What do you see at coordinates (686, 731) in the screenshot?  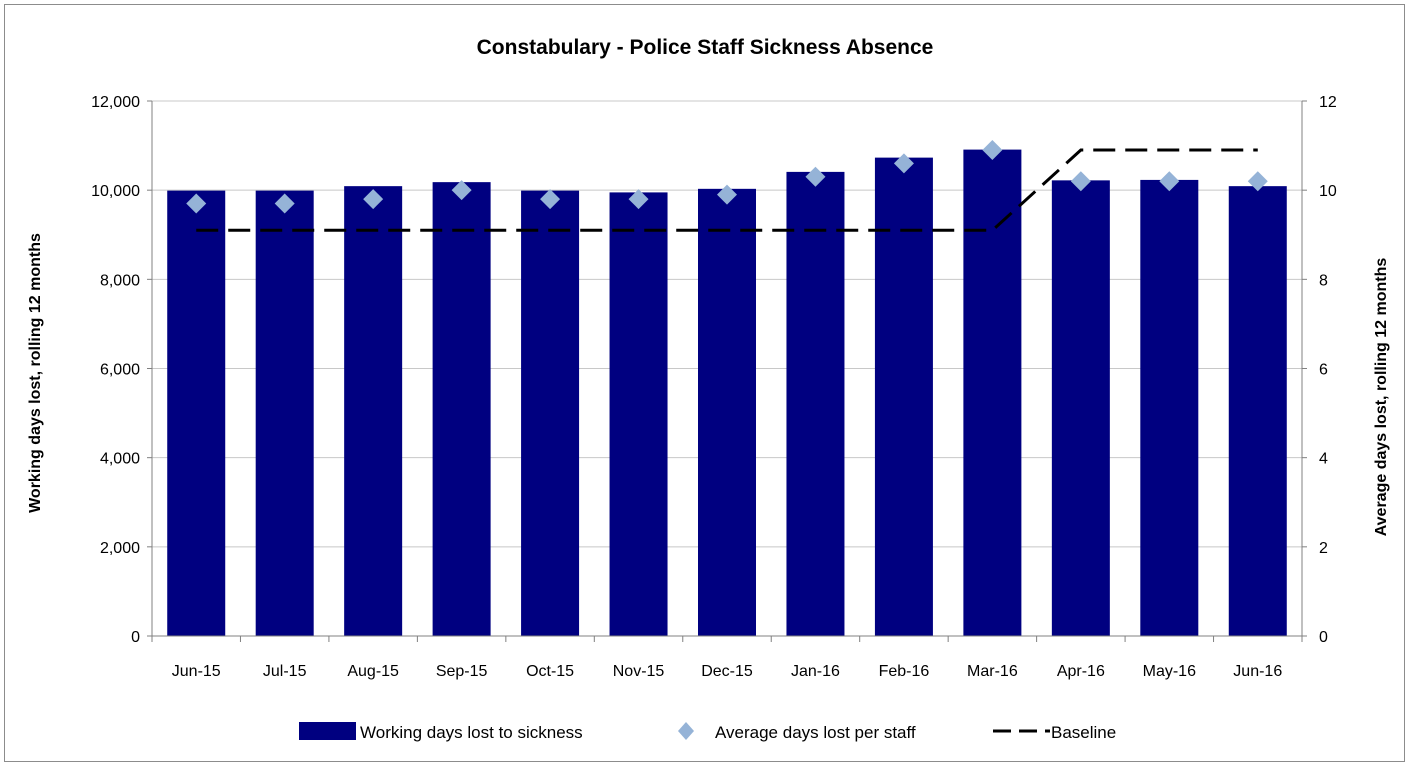 I see `legend-diamond-icon` at bounding box center [686, 731].